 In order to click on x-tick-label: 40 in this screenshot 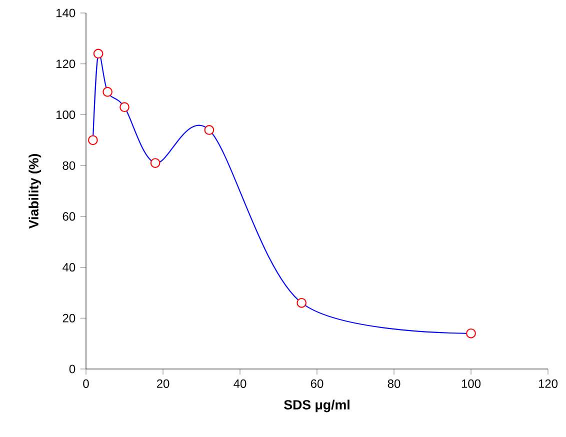, I will do `click(240, 383)`.